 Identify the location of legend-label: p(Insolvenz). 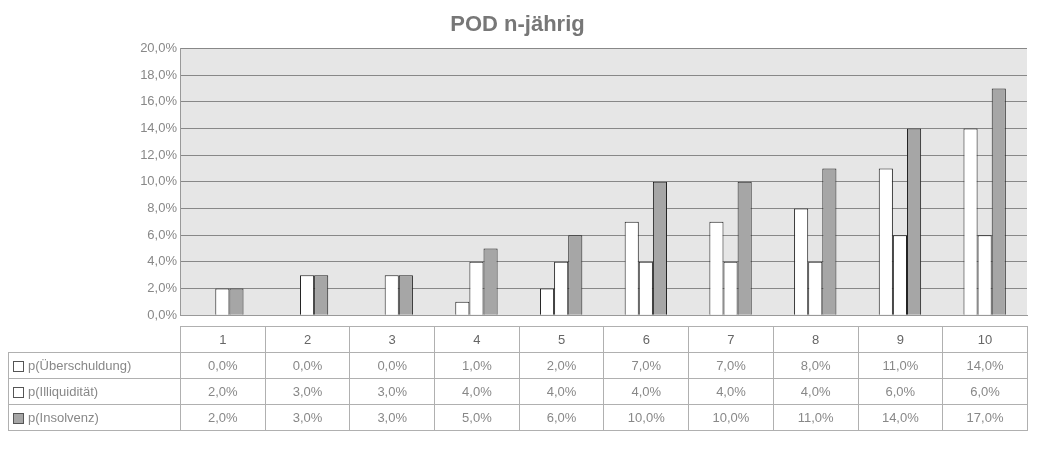
(63, 417).